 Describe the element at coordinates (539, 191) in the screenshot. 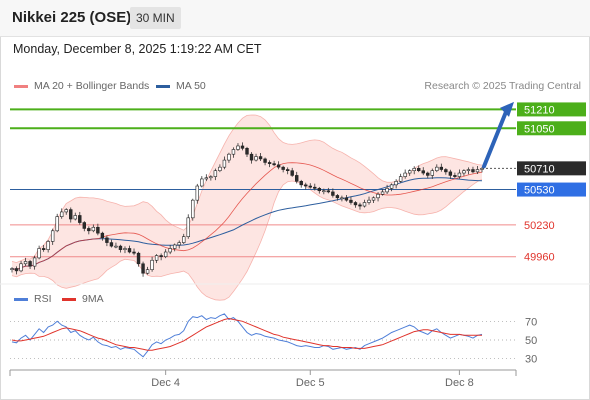

I see `price-level-label: 50530` at that location.